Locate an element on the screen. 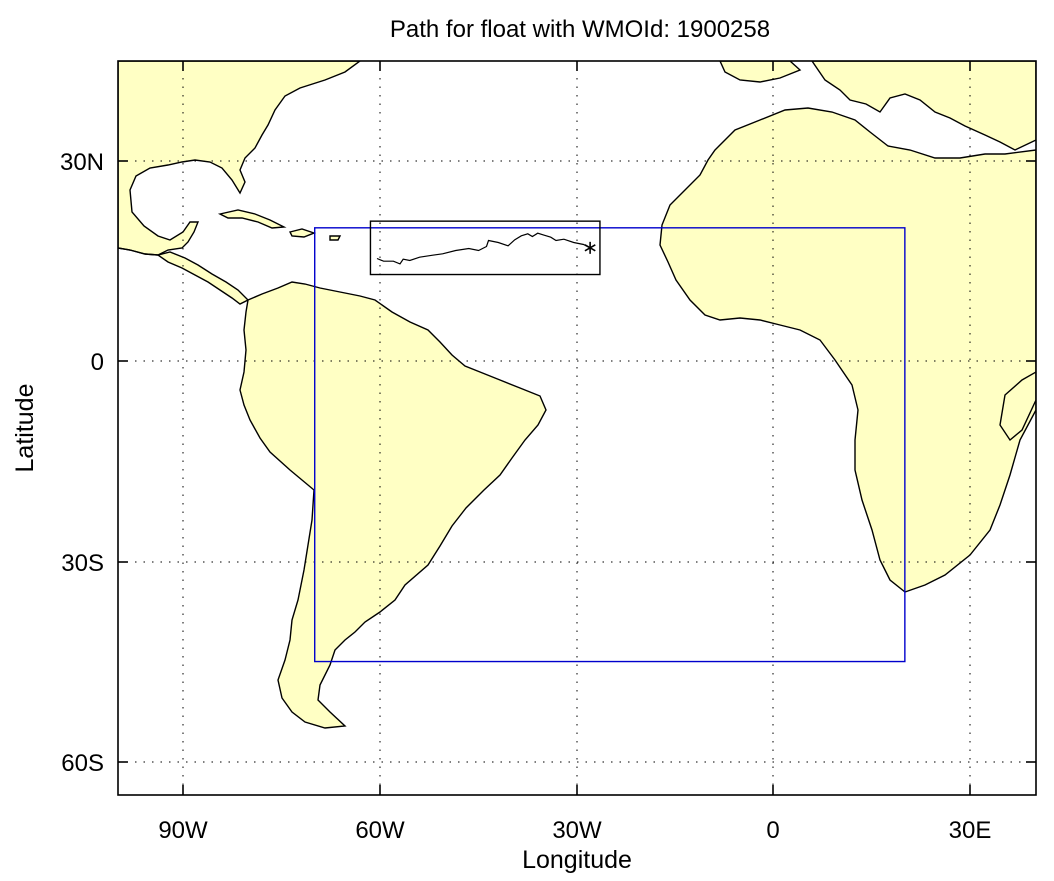 The width and height of the screenshot is (1054, 881). y-axis-label: Latitude is located at coordinates (25, 428).